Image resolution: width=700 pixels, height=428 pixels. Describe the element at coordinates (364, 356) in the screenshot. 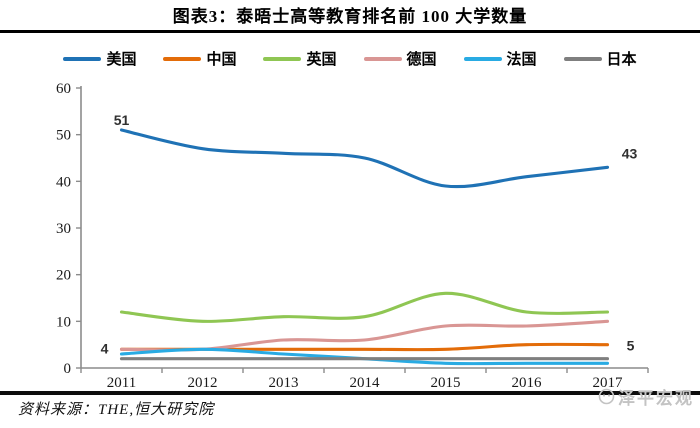

I see `series-line-法国` at that location.